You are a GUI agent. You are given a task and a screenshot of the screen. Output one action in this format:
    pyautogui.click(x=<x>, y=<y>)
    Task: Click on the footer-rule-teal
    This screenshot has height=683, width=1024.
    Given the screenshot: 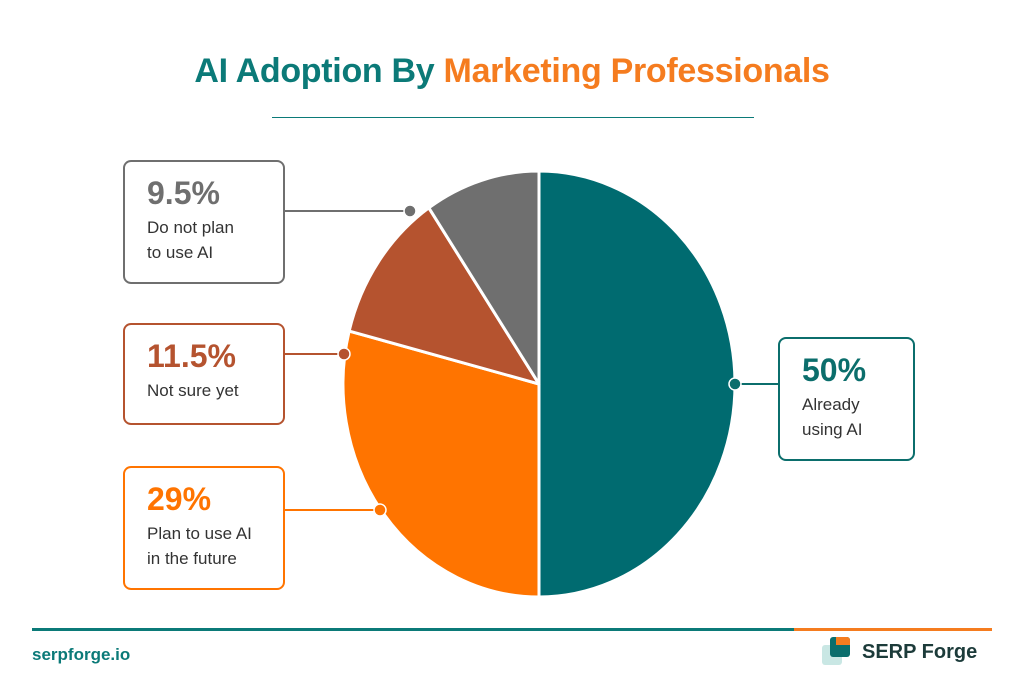 What is the action you would take?
    pyautogui.click(x=413, y=629)
    